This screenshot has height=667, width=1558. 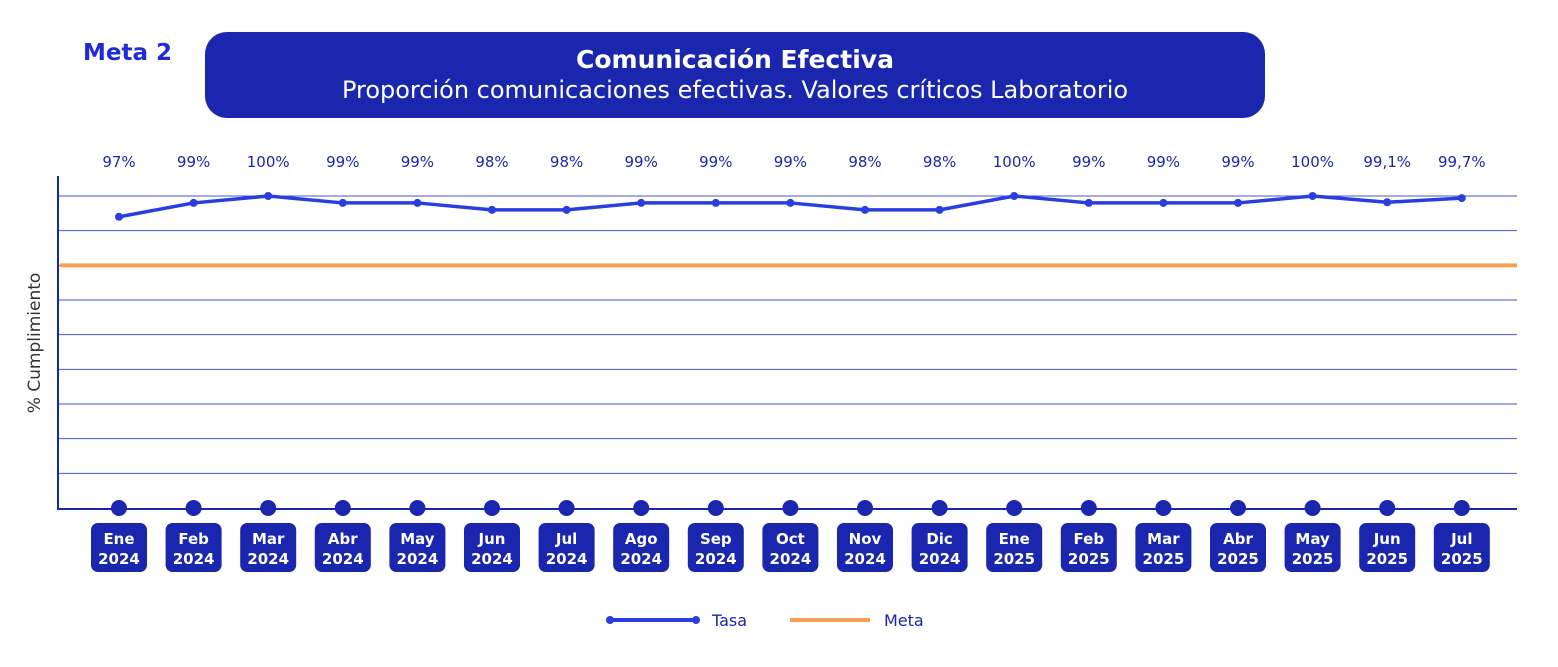 What do you see at coordinates (128, 53) in the screenshot?
I see `goal-tag: Meta 2` at bounding box center [128, 53].